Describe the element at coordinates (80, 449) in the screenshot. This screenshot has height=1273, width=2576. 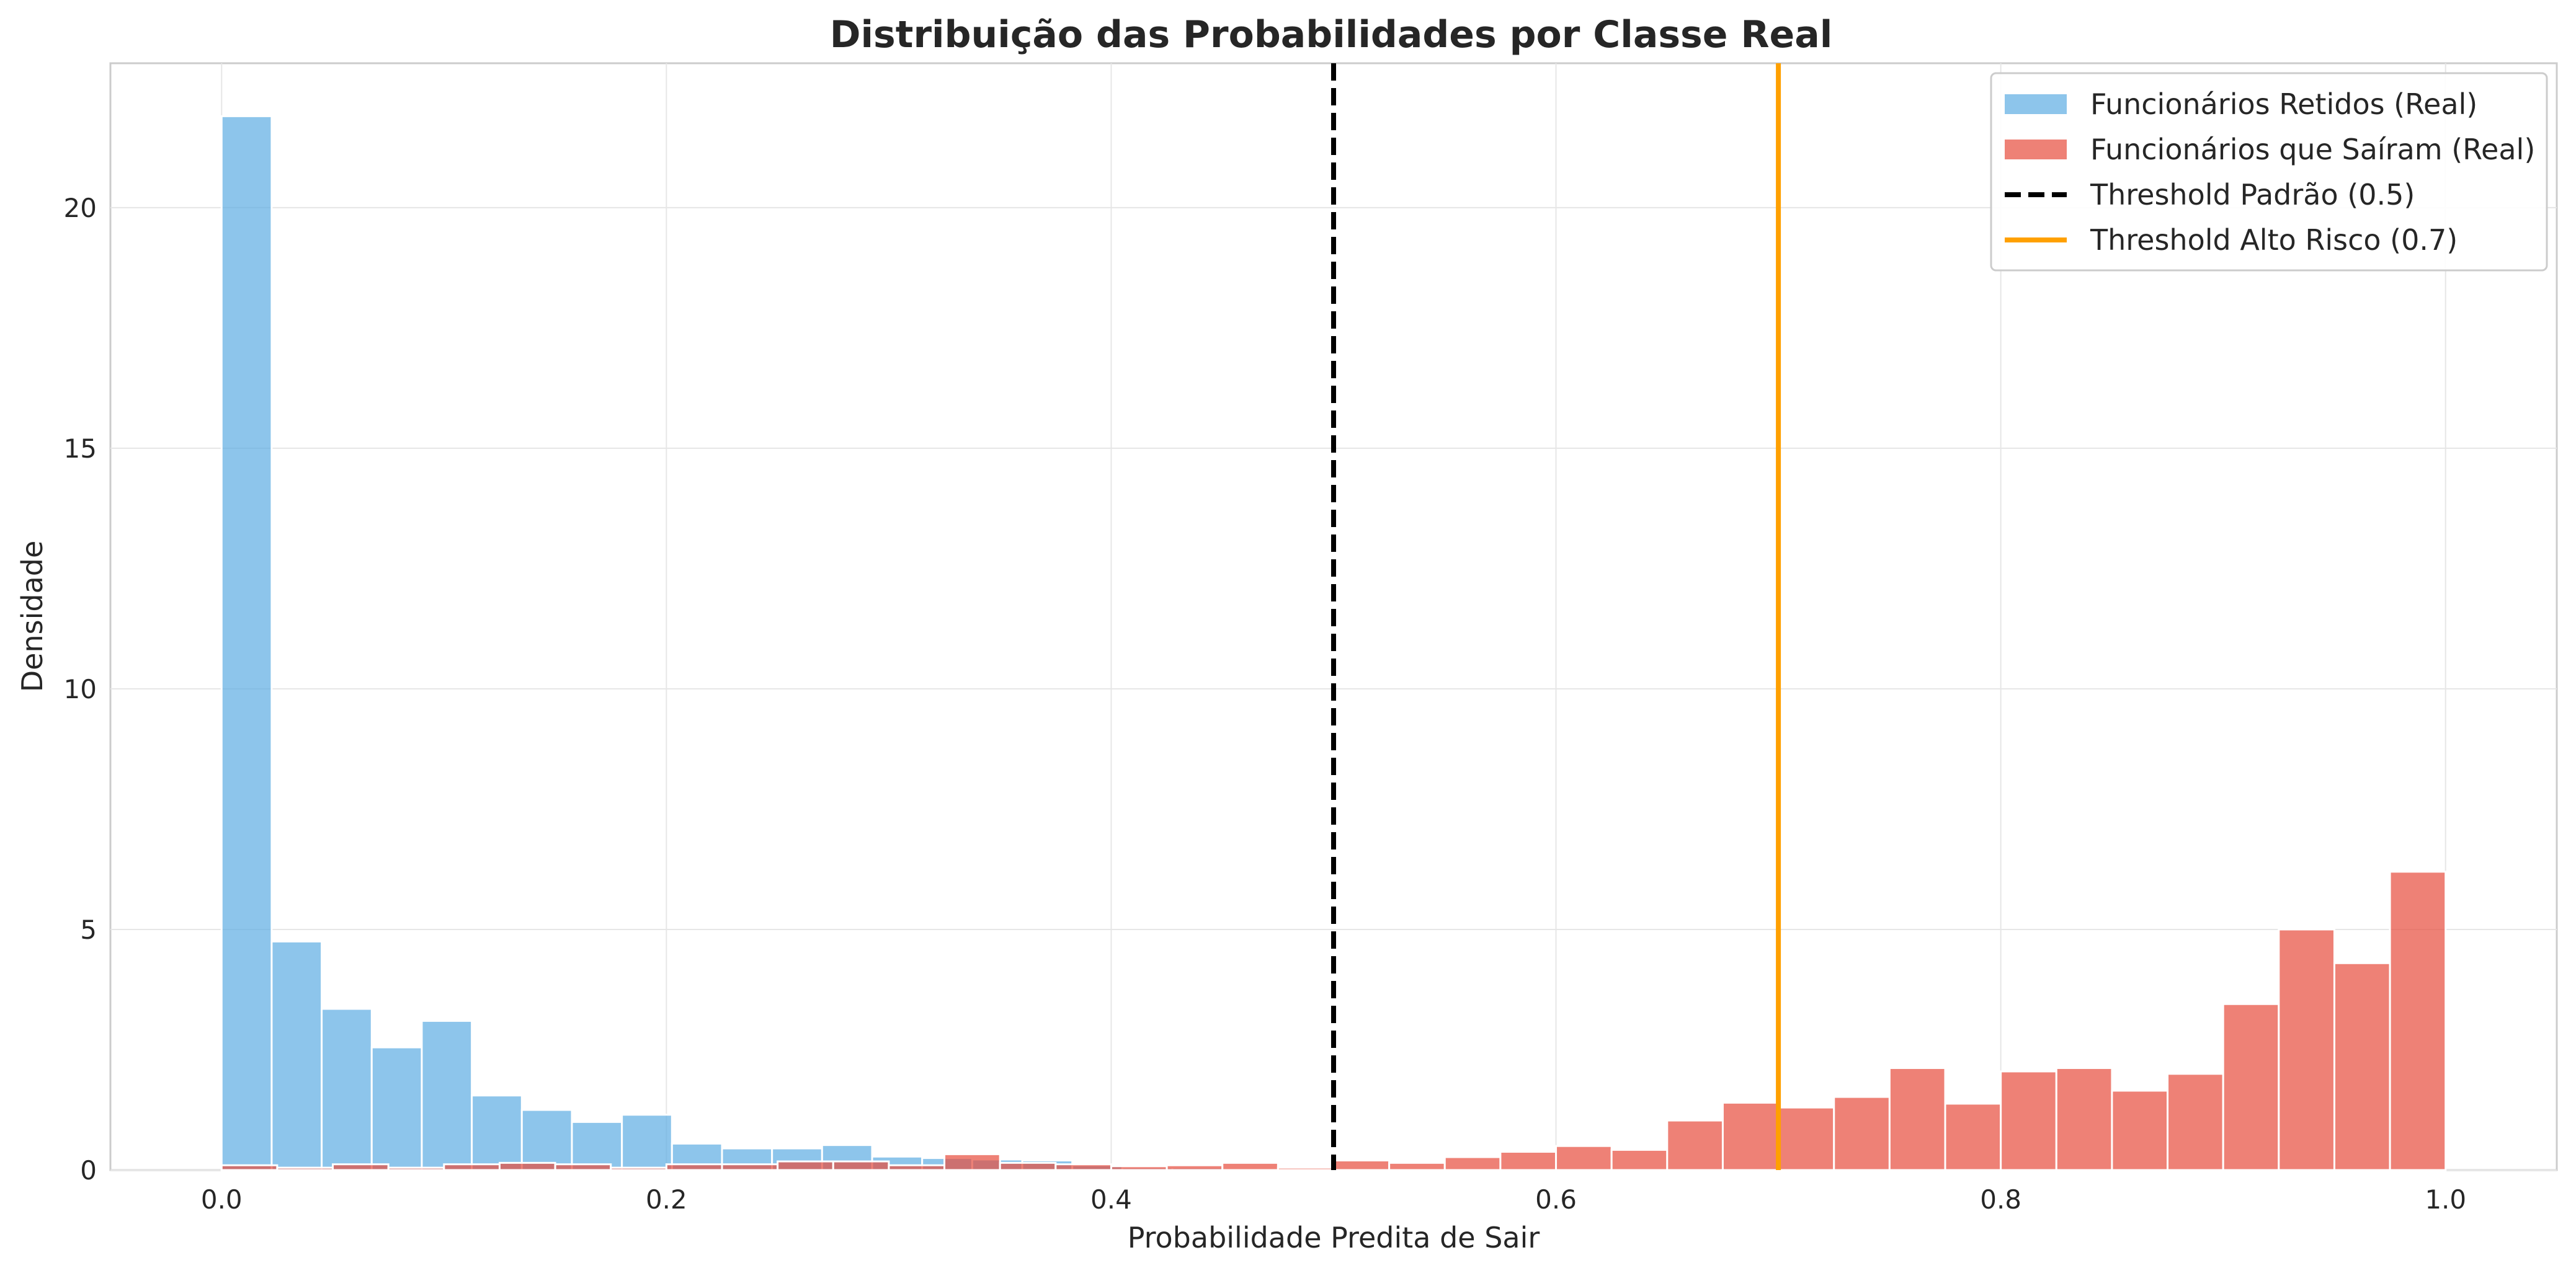
I see `y-tick-label: 15` at that location.